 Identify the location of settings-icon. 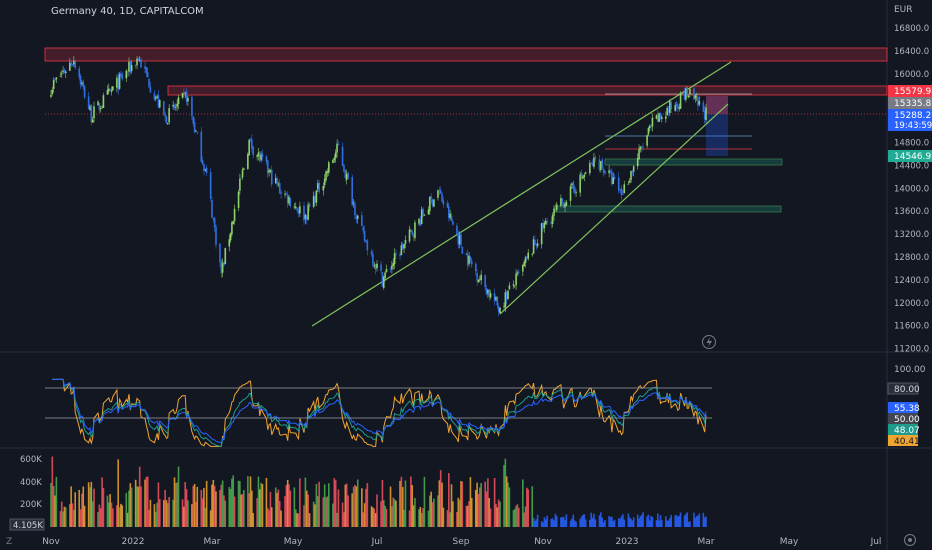
(910, 540).